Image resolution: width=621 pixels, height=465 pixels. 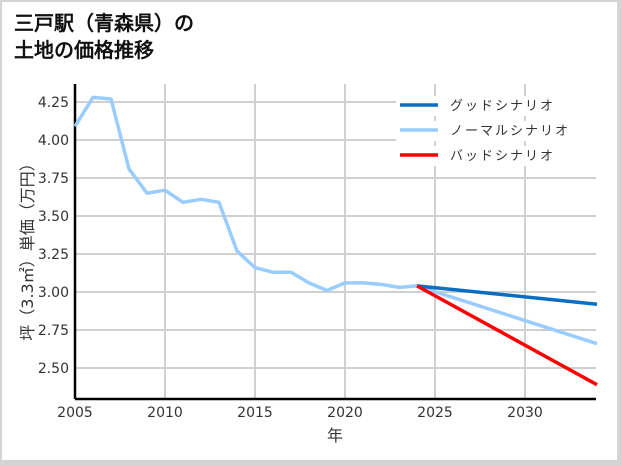 I want to click on x-tick-label: 2005, so click(x=75, y=413).